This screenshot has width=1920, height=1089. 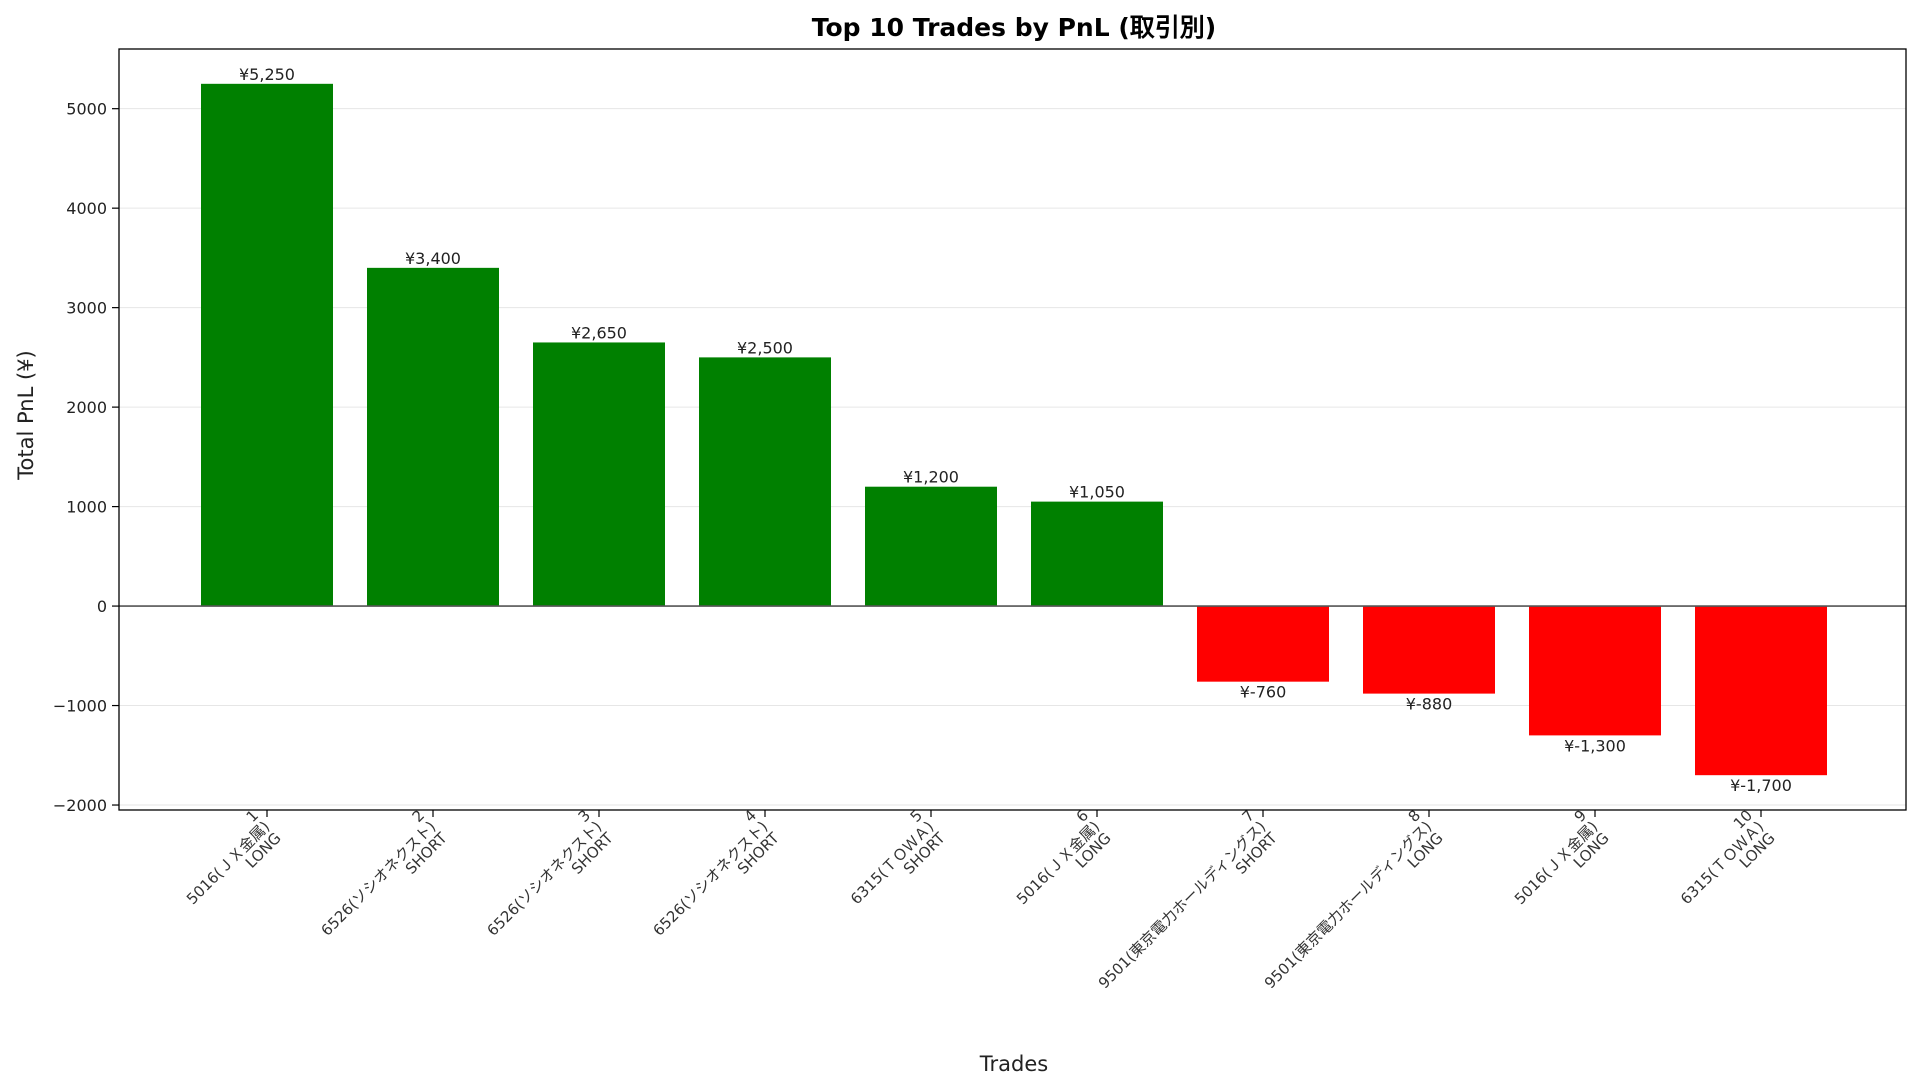 What do you see at coordinates (86, 457) in the screenshot?
I see `y-axis-ticks: −2000 −1000 0 1000 2000 3000 4000 5000` at bounding box center [86, 457].